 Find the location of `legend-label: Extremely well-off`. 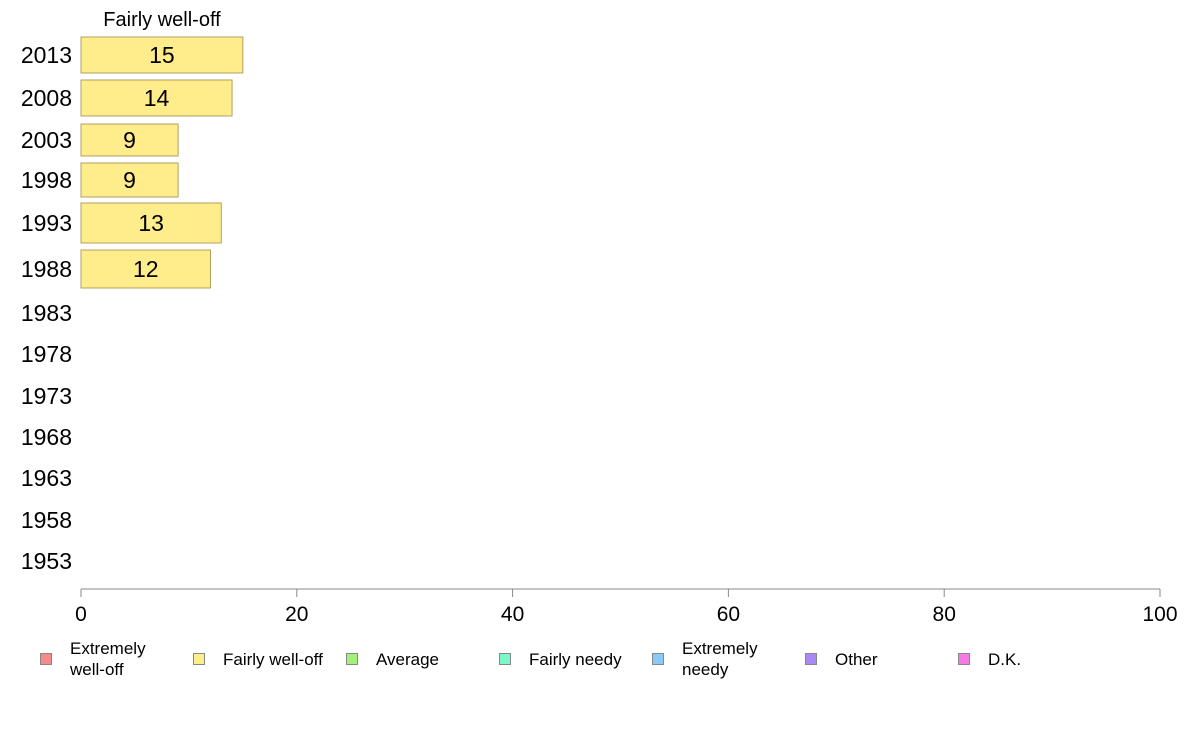

legend-label: Extremely well-off is located at coordinates (108, 659).